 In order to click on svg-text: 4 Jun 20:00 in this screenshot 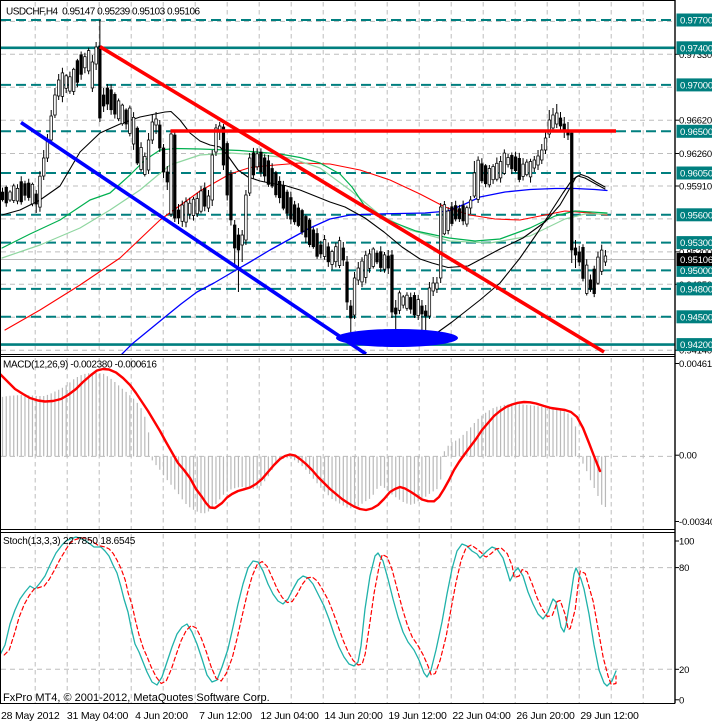, I will do `click(161, 716)`.